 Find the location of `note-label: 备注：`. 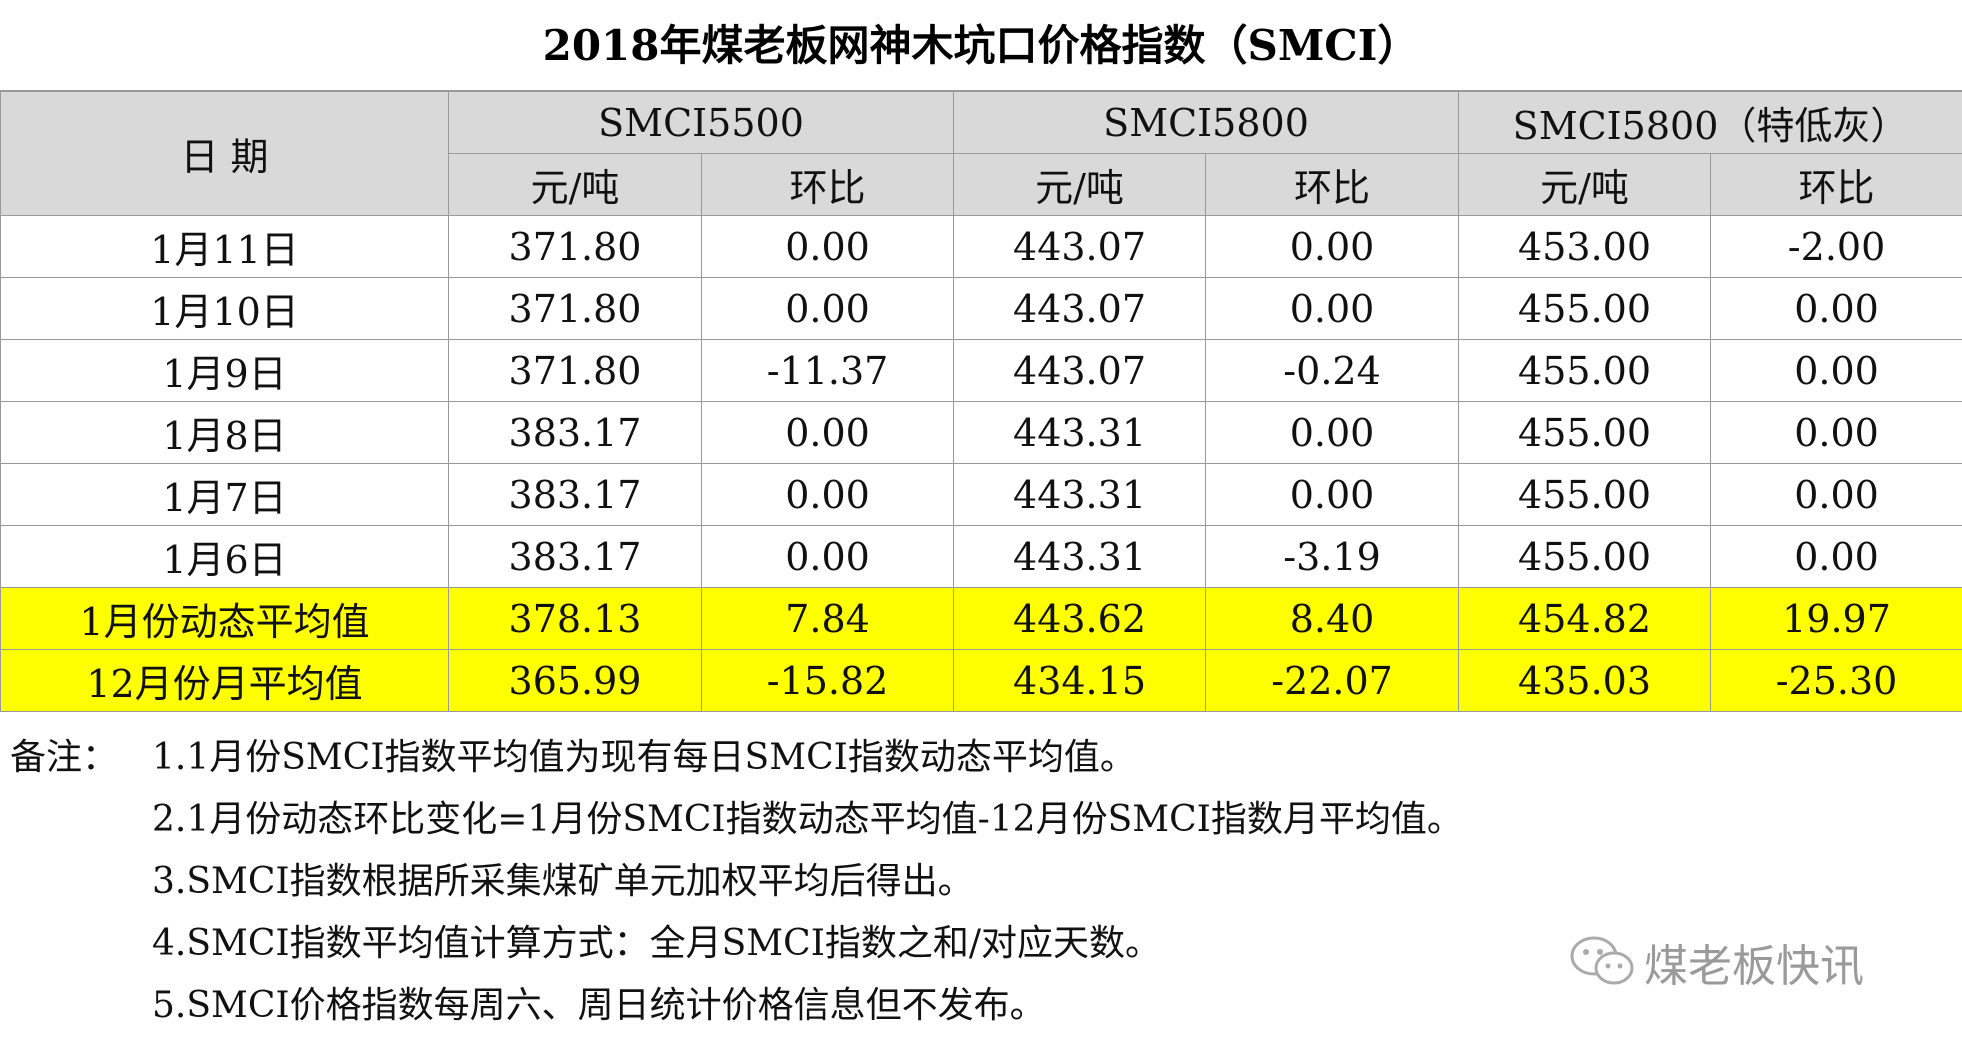

note-label: 备注： is located at coordinates (64, 757).